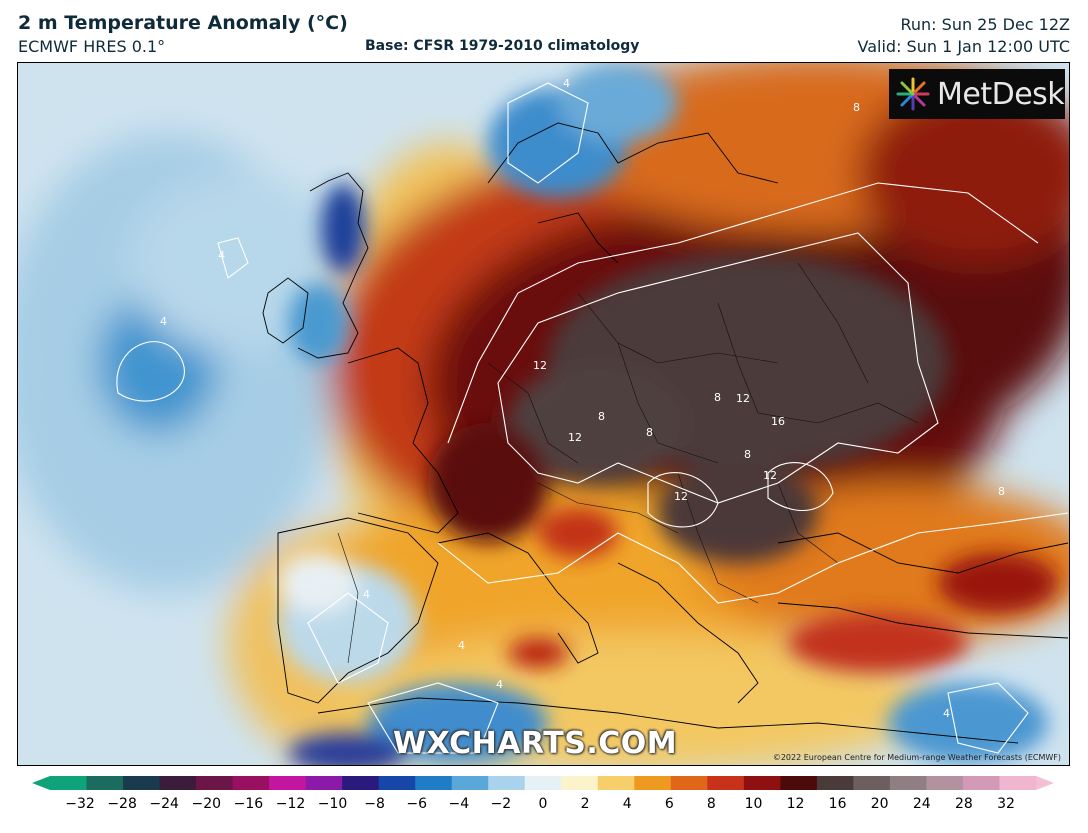 This screenshot has height=833, width=1088. What do you see at coordinates (1045, 783) in the screenshot?
I see `colorbar-over-arrow` at bounding box center [1045, 783].